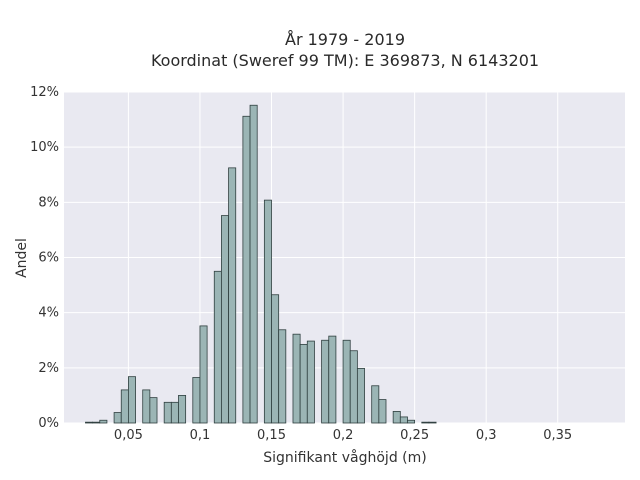  I want to click on x-tick-label: 0,05, so click(128, 435).